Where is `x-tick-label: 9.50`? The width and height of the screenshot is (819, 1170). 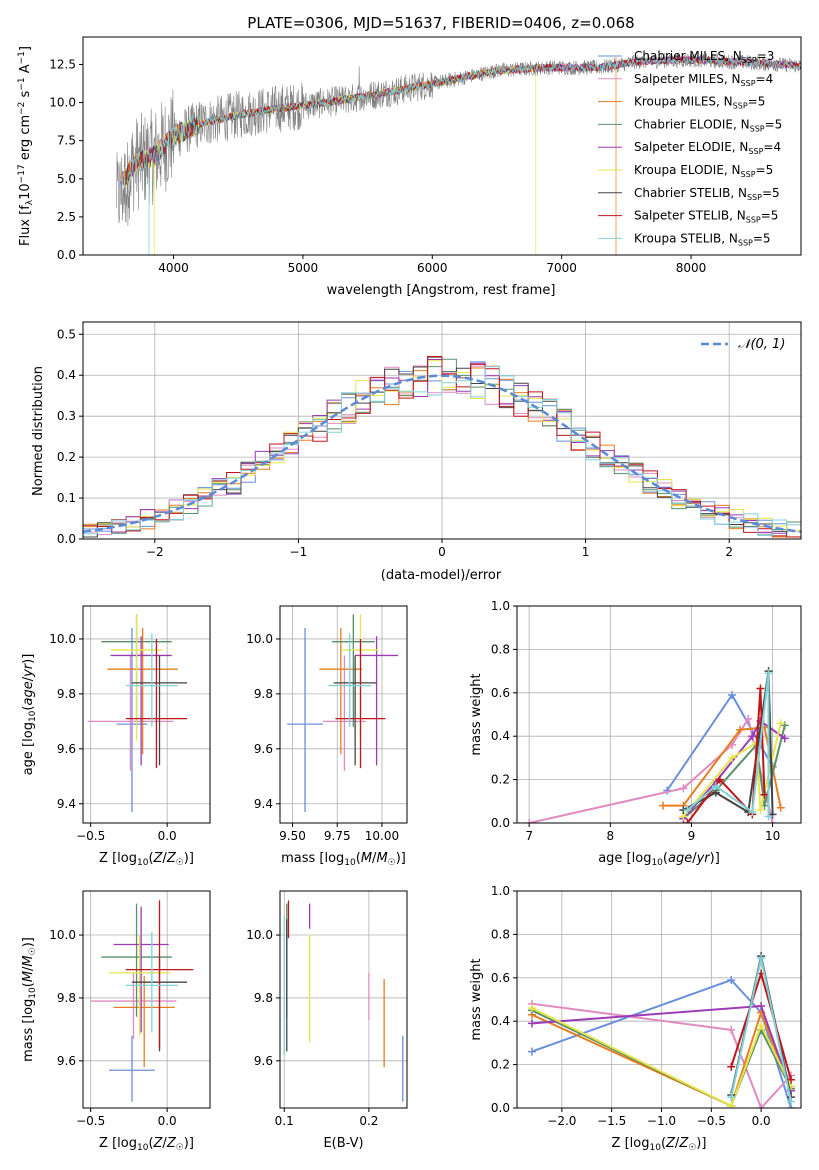 x-tick-label: 9.50 is located at coordinates (292, 836).